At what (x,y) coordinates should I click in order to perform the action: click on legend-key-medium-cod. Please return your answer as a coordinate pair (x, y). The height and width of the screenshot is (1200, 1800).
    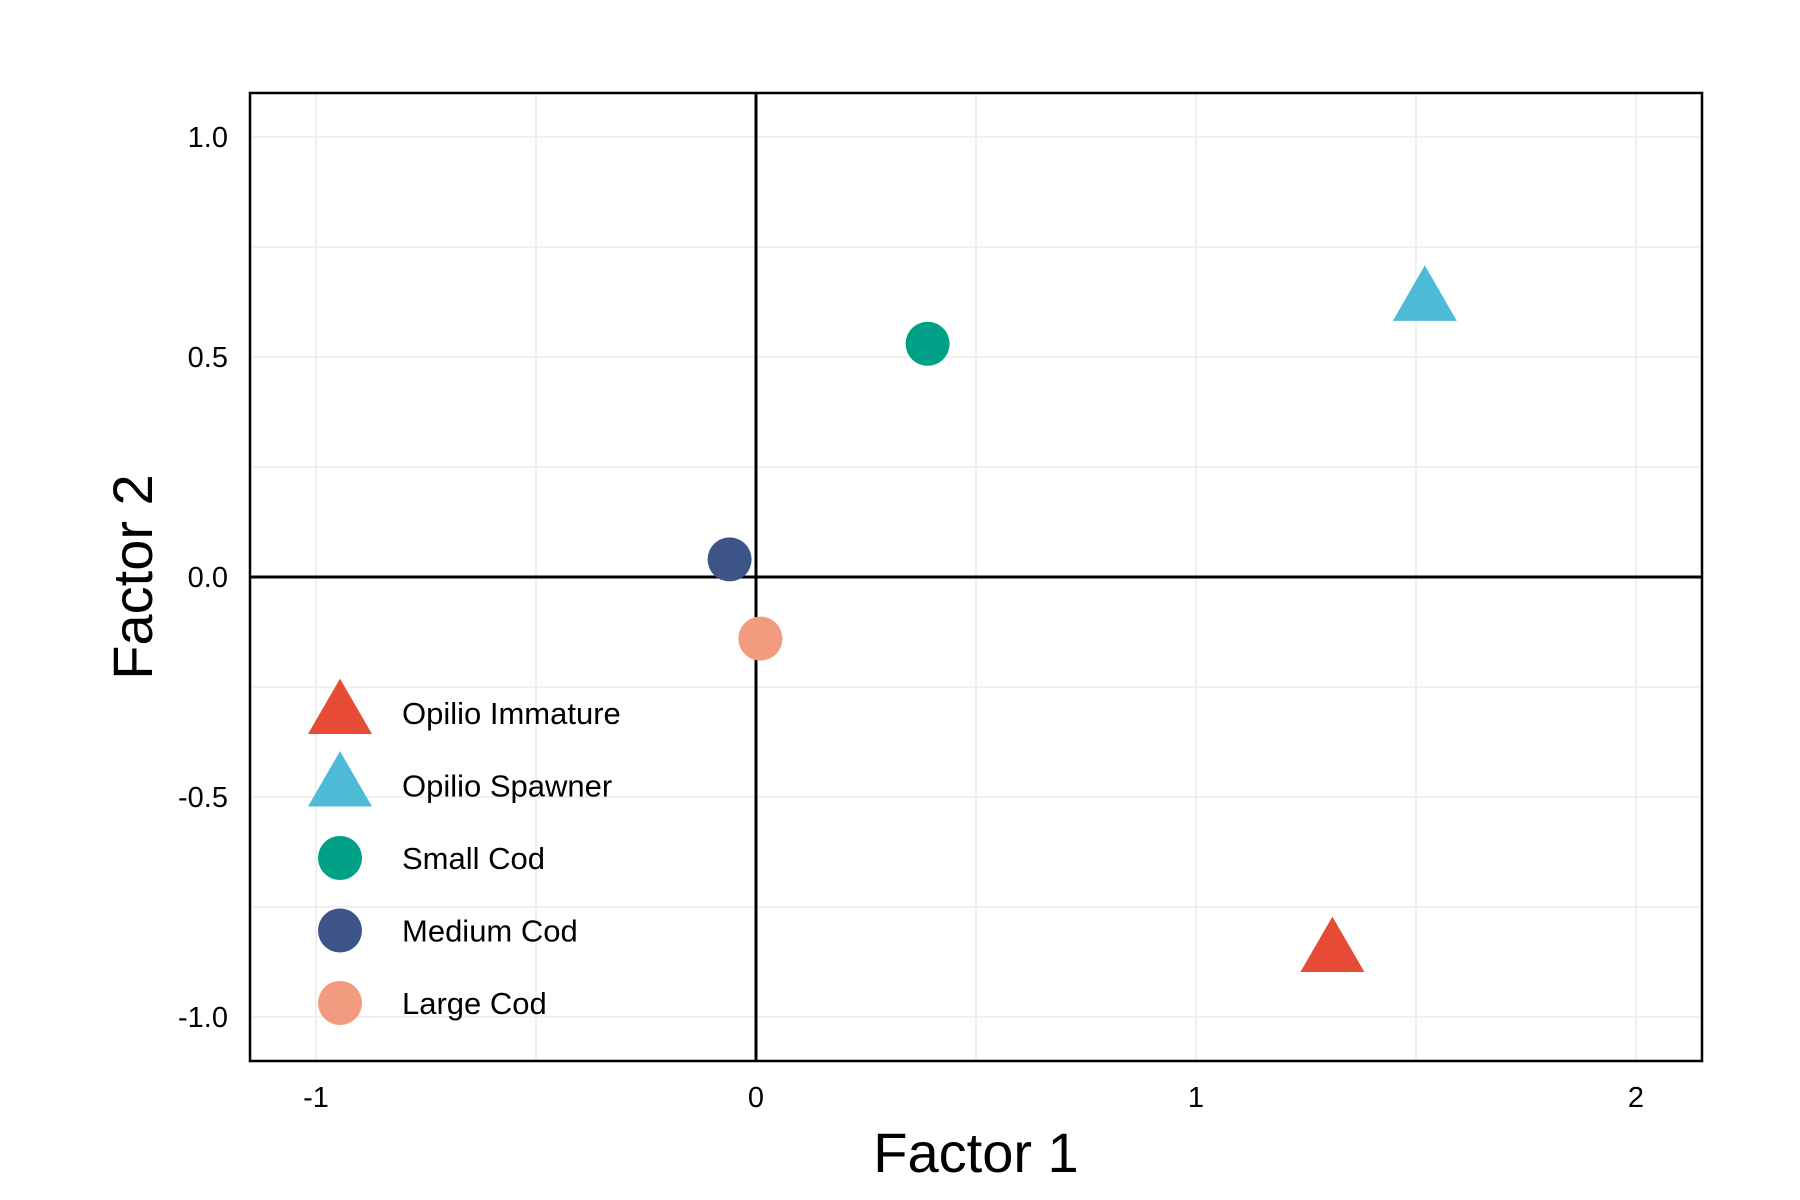
    Looking at the image, I should click on (340, 930).